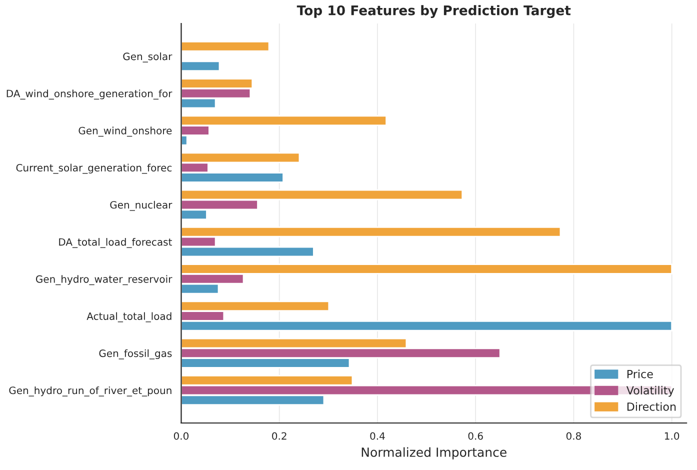 The width and height of the screenshot is (697, 470). Describe the element at coordinates (135, 354) in the screenshot. I see `y-tick-label: Gen_fossil_gas` at that location.